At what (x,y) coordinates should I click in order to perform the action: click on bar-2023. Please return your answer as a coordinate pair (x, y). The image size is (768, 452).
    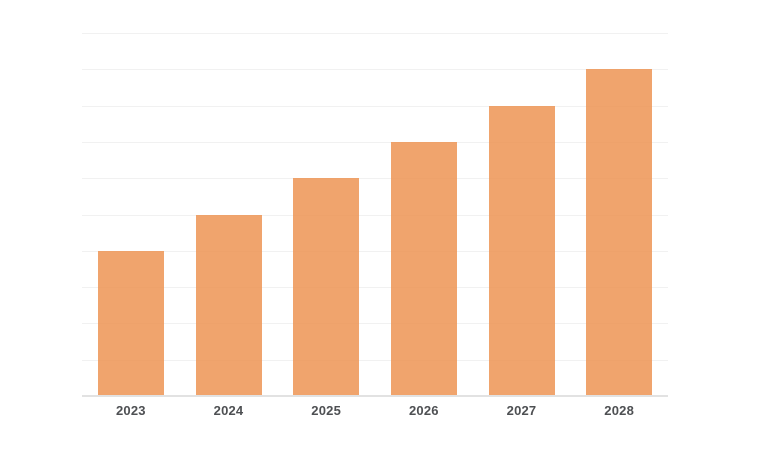
    Looking at the image, I should click on (130, 323).